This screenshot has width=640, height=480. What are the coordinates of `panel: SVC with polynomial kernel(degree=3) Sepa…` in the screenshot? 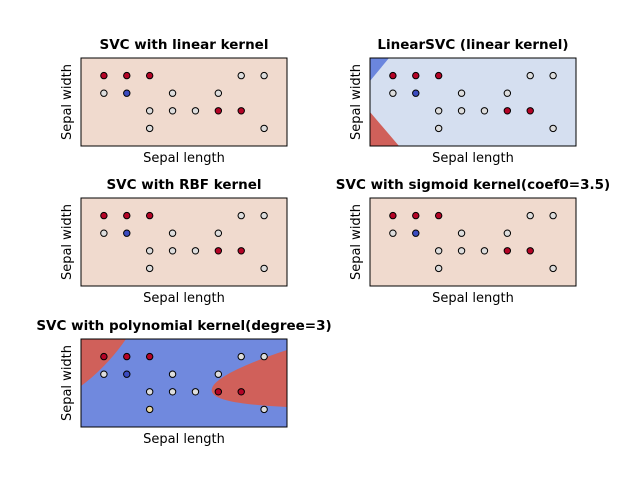 It's located at (183, 382).